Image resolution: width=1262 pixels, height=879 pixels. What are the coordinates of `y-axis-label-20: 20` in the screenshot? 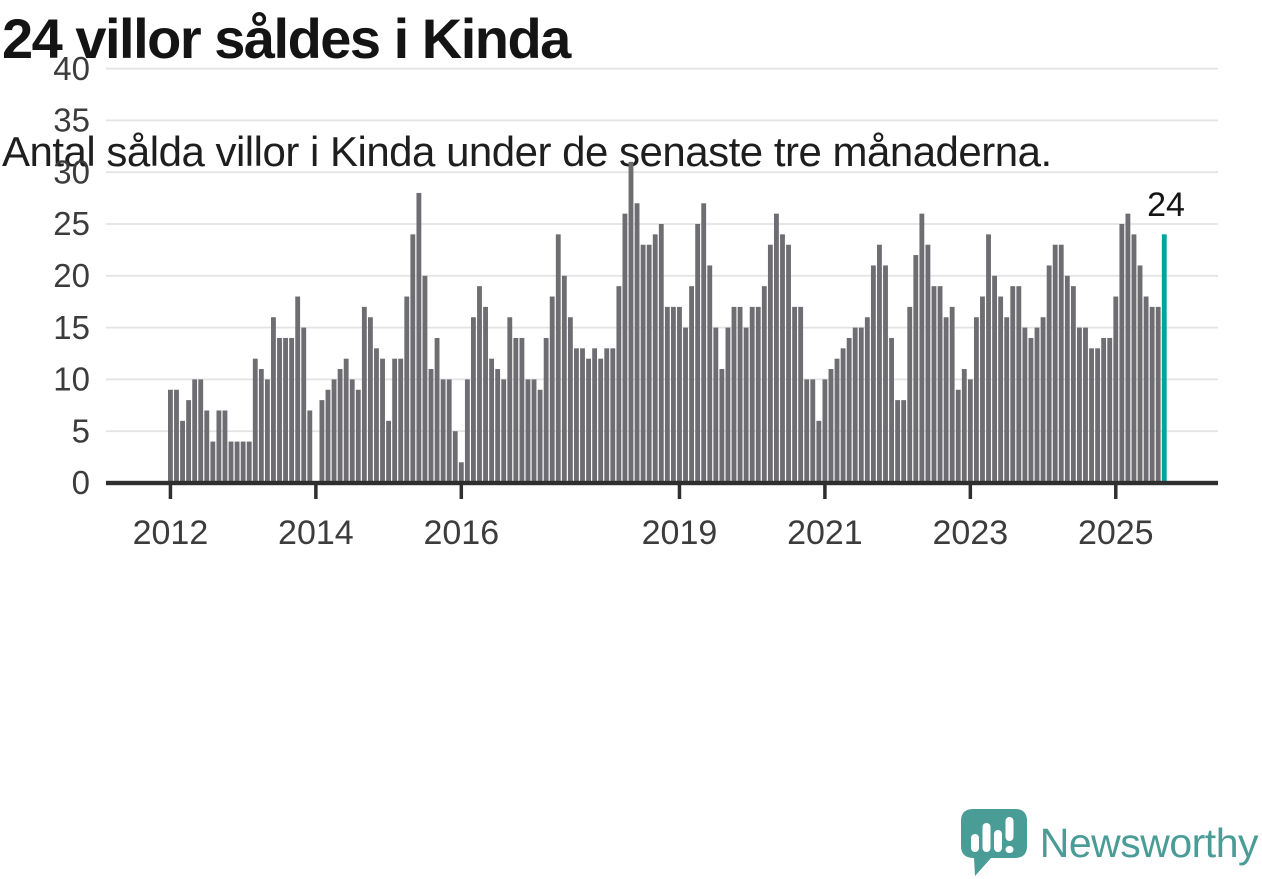 It's located at (71, 275).